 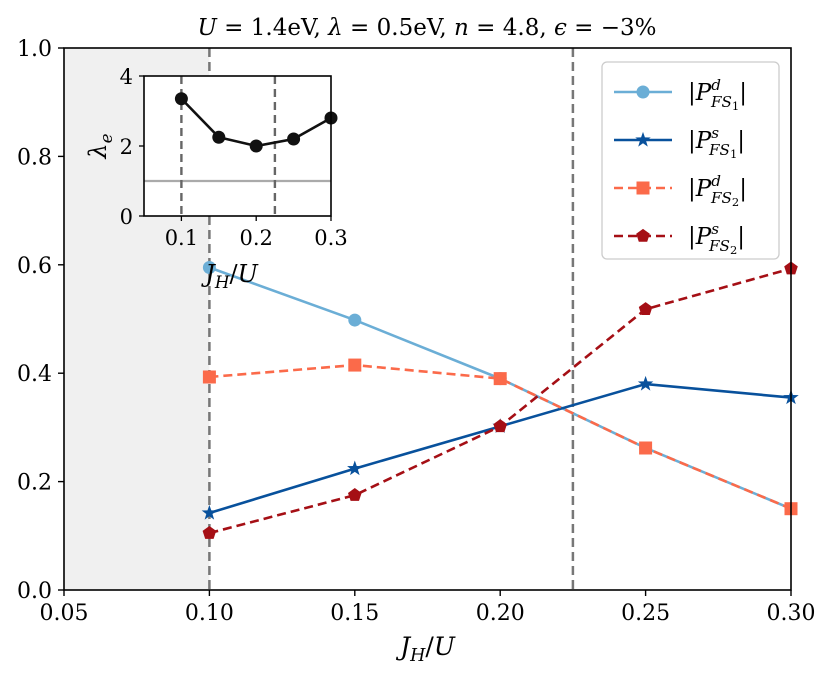 What do you see at coordinates (560, 28) in the screenshot?
I see `title-part: ϵ` at bounding box center [560, 28].